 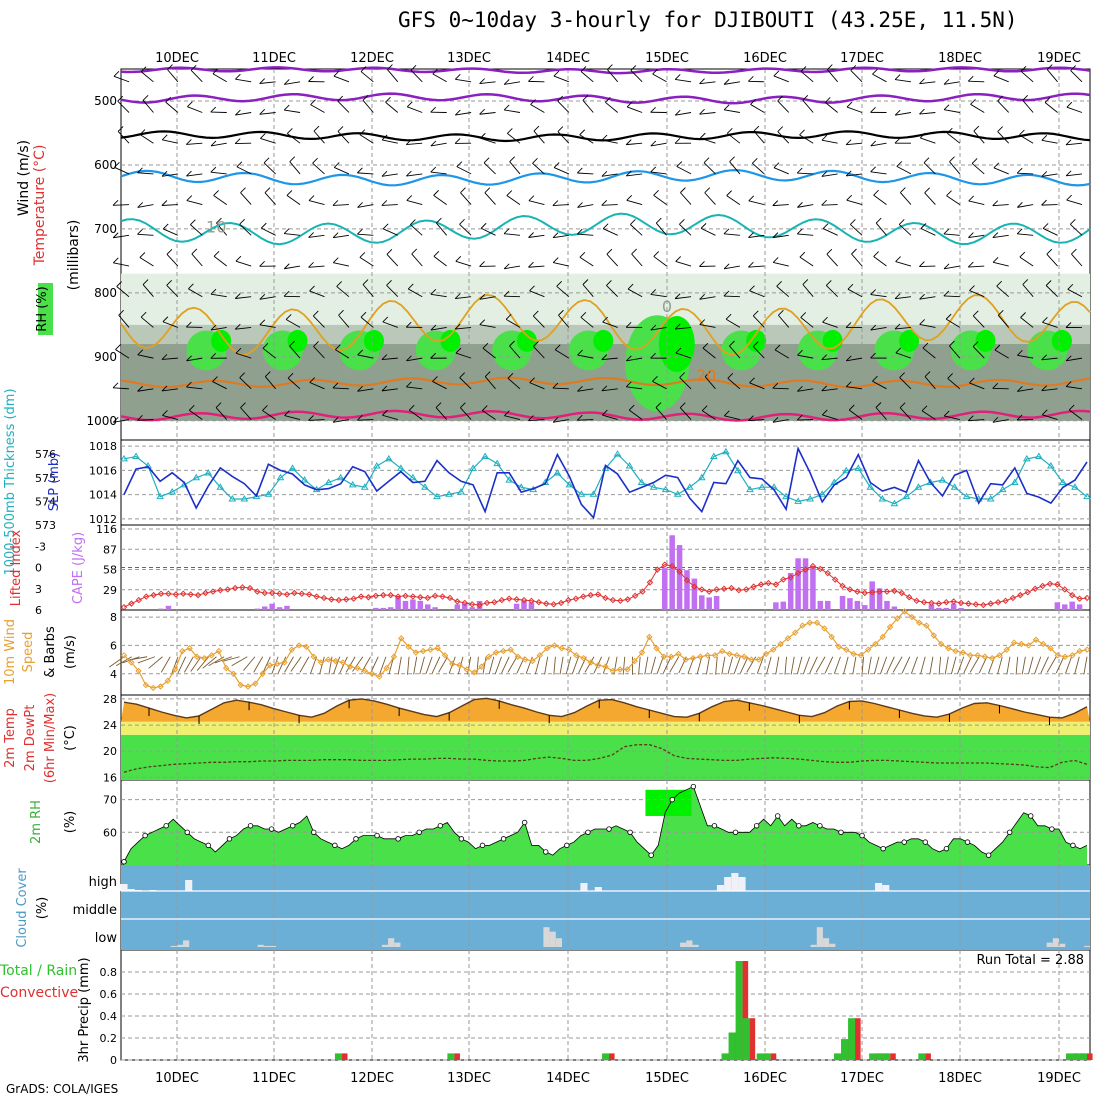 I want to click on low-cloud-bar, so click(x=558, y=942).